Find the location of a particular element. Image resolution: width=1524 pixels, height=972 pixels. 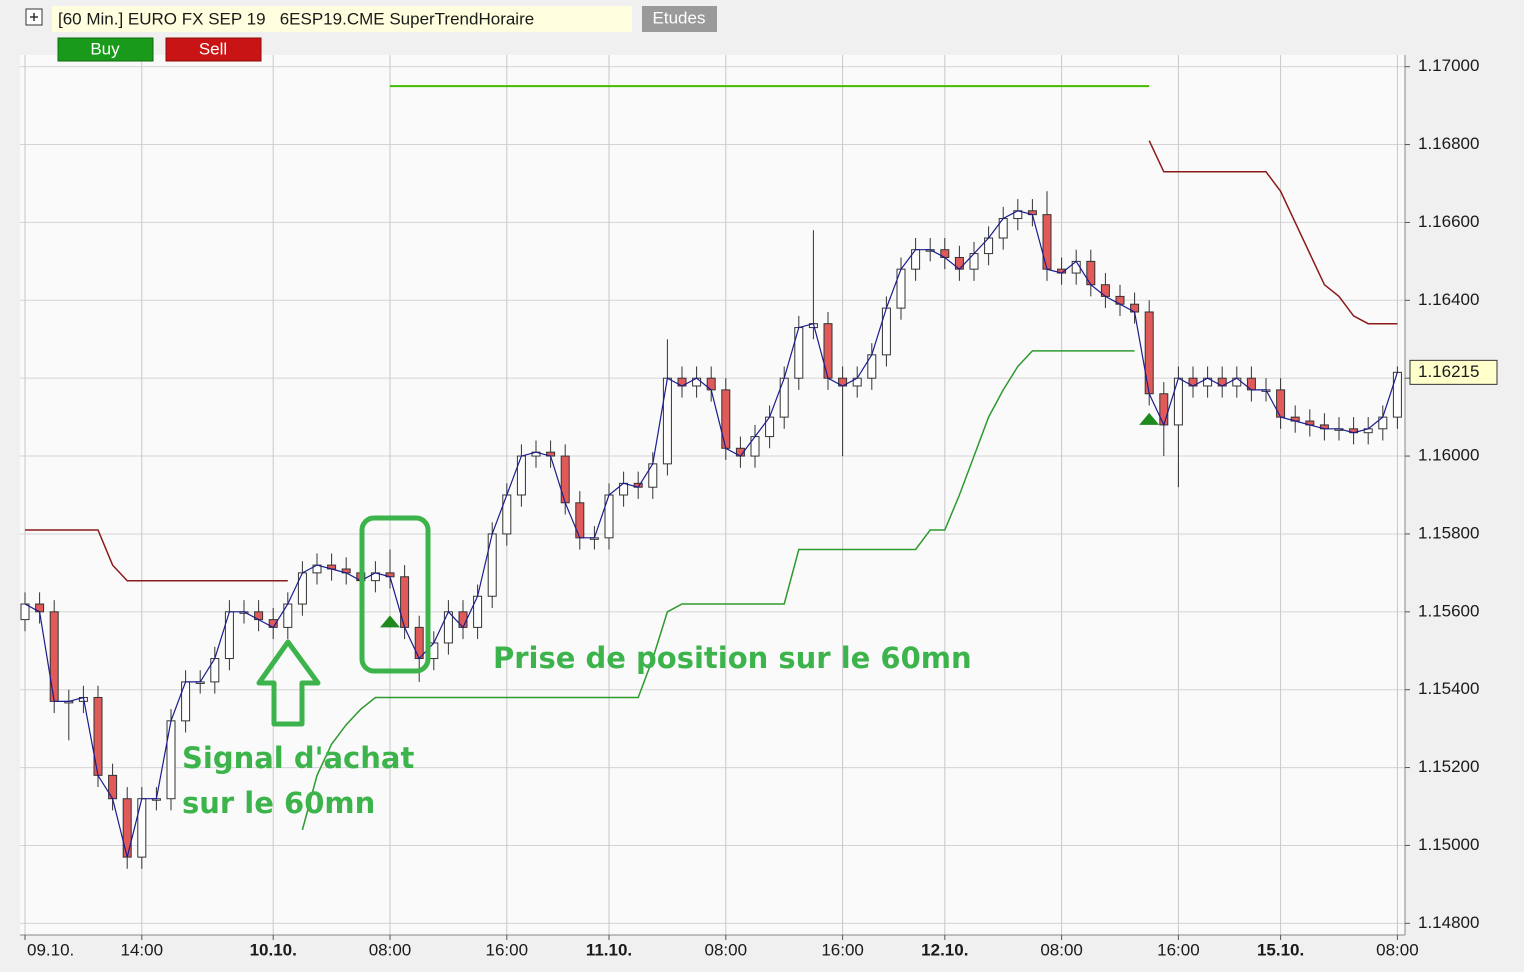

y-tick-label: 1.15000 is located at coordinates (1448, 844).